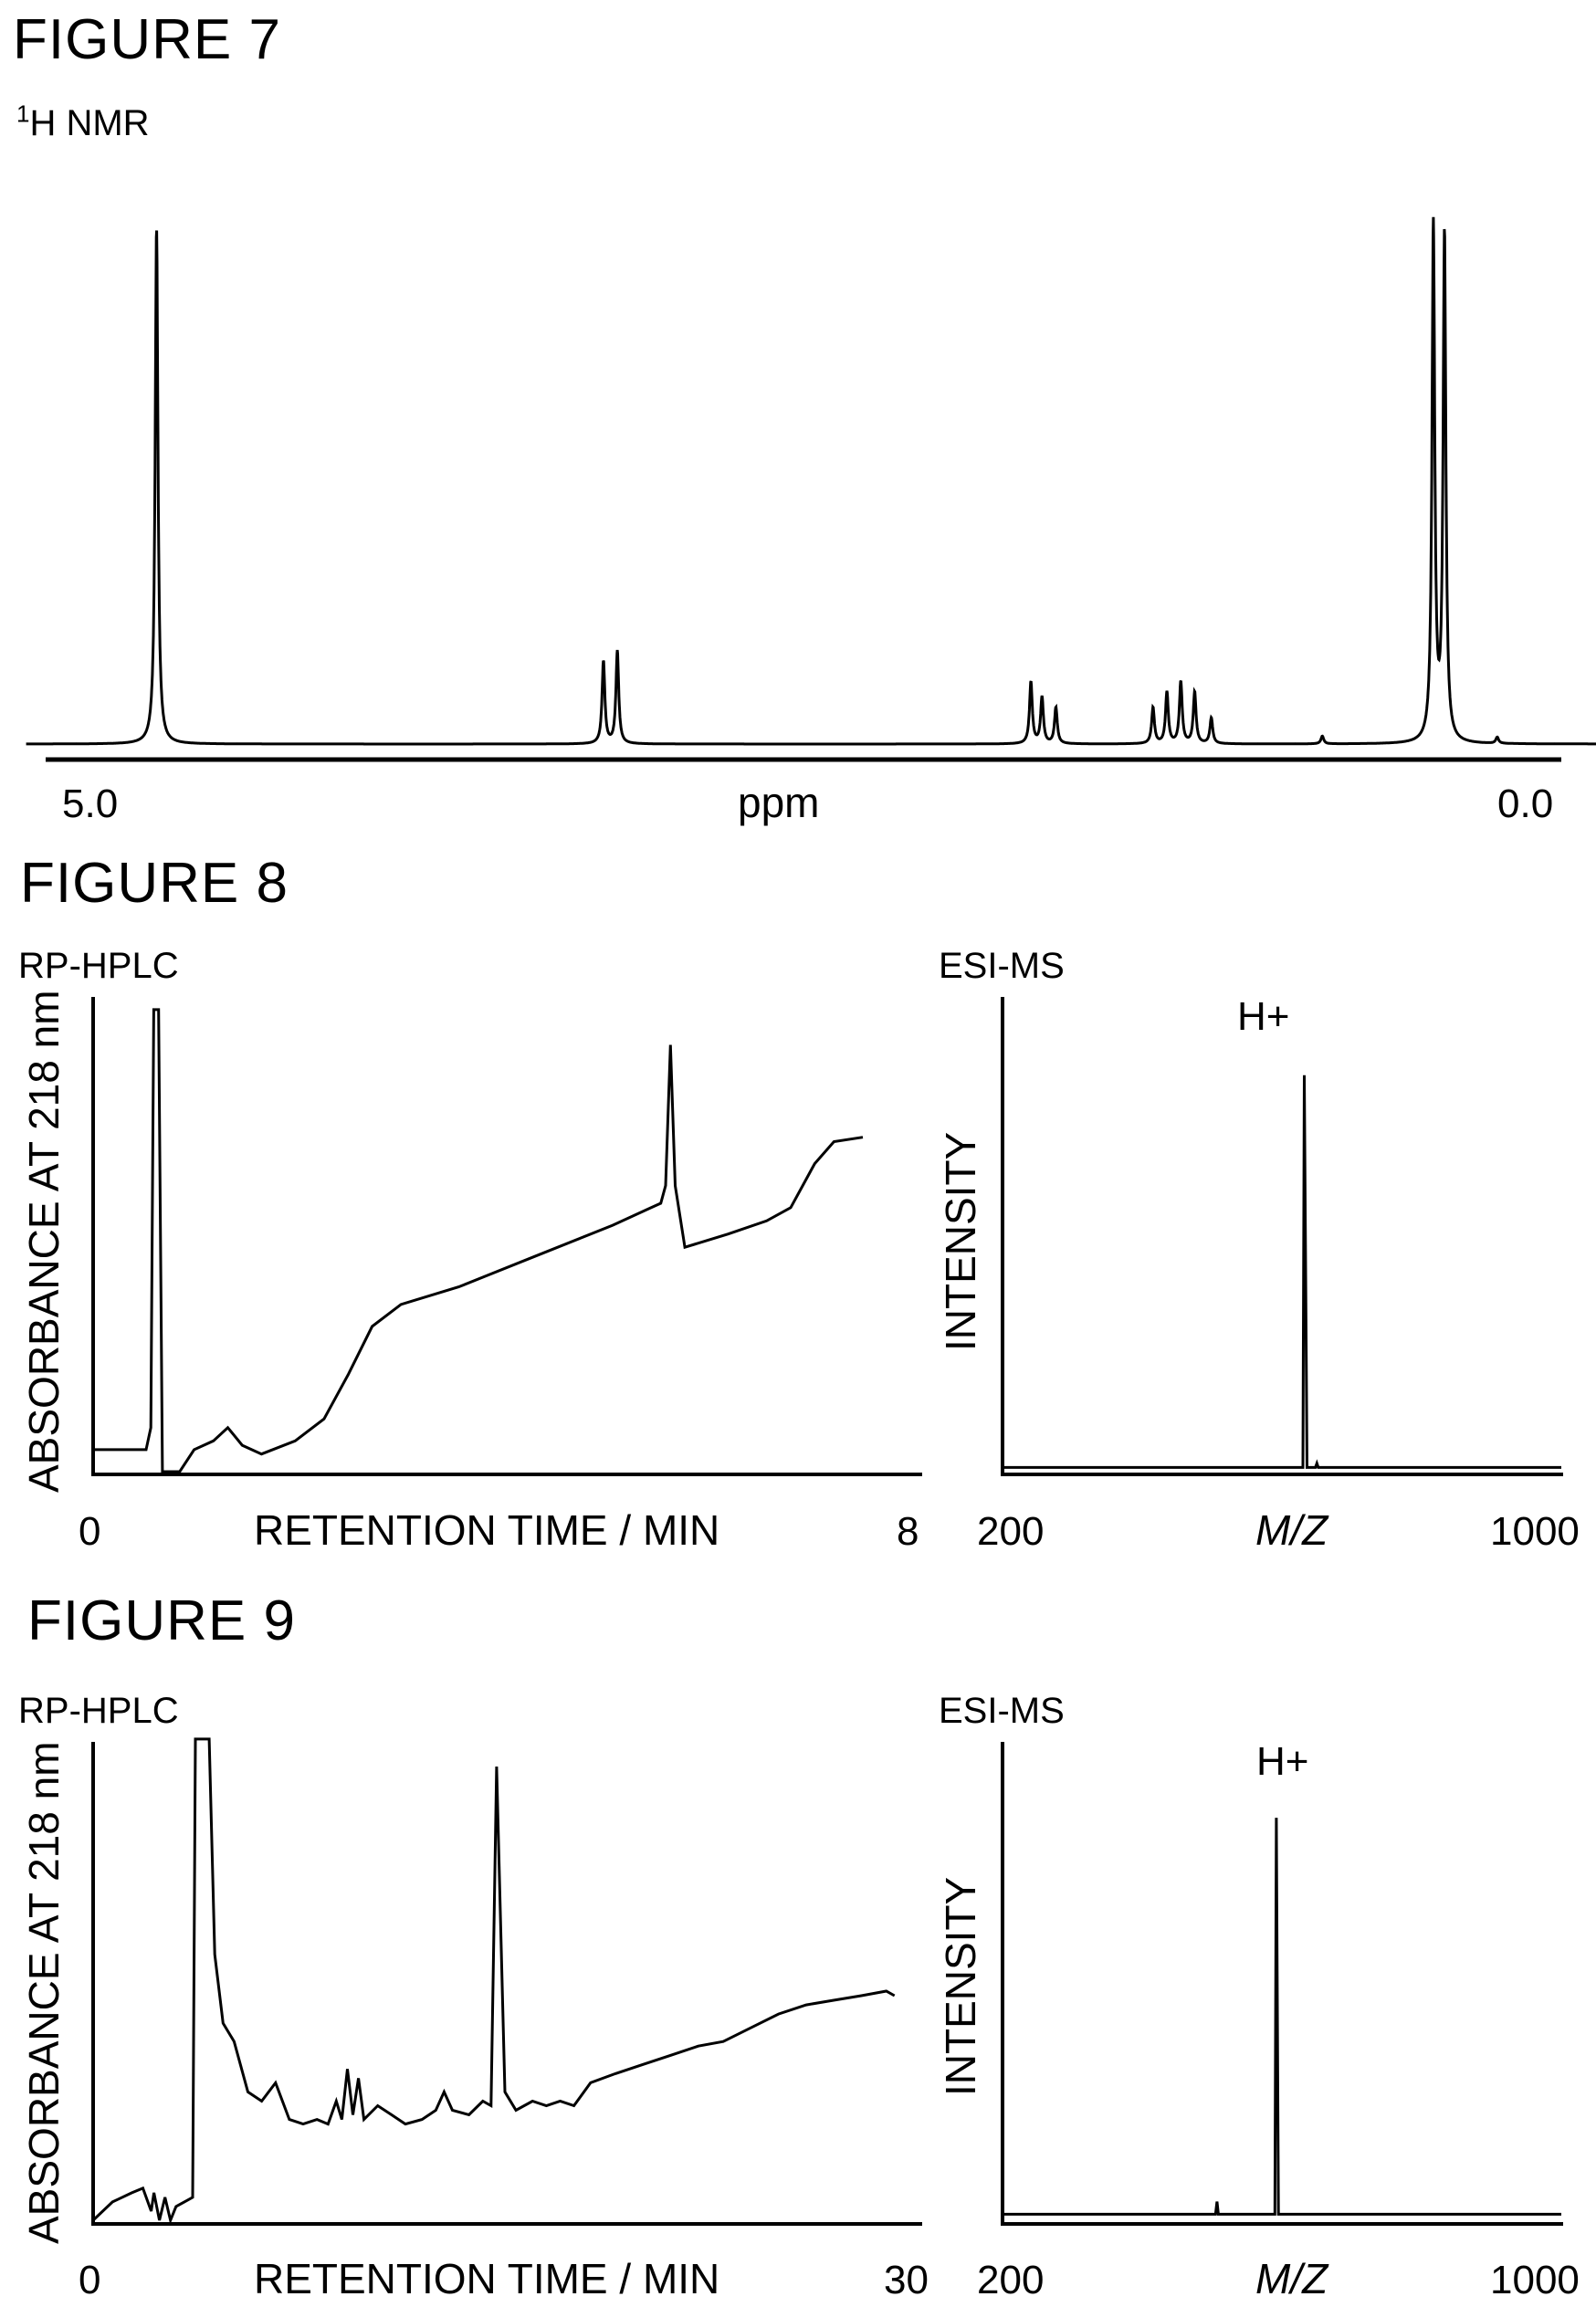 The image size is (1596, 2307). I want to click on nmr-title-text: 1H NMR, so click(83, 122).